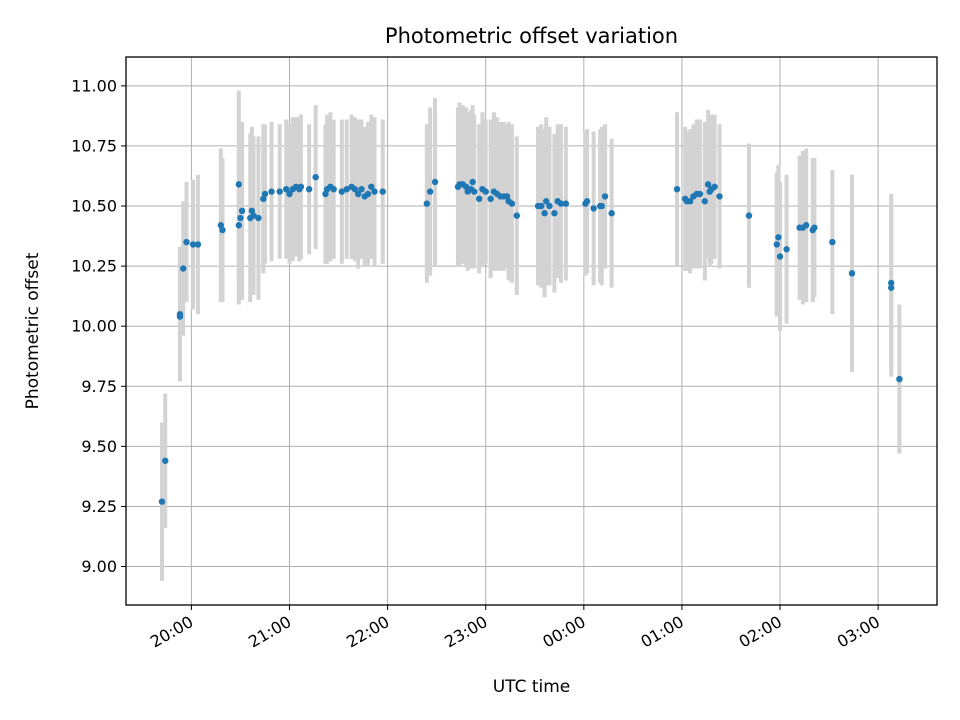 The height and width of the screenshot is (720, 960). Describe the element at coordinates (532, 687) in the screenshot. I see `x-axis-label: UTC time` at that location.